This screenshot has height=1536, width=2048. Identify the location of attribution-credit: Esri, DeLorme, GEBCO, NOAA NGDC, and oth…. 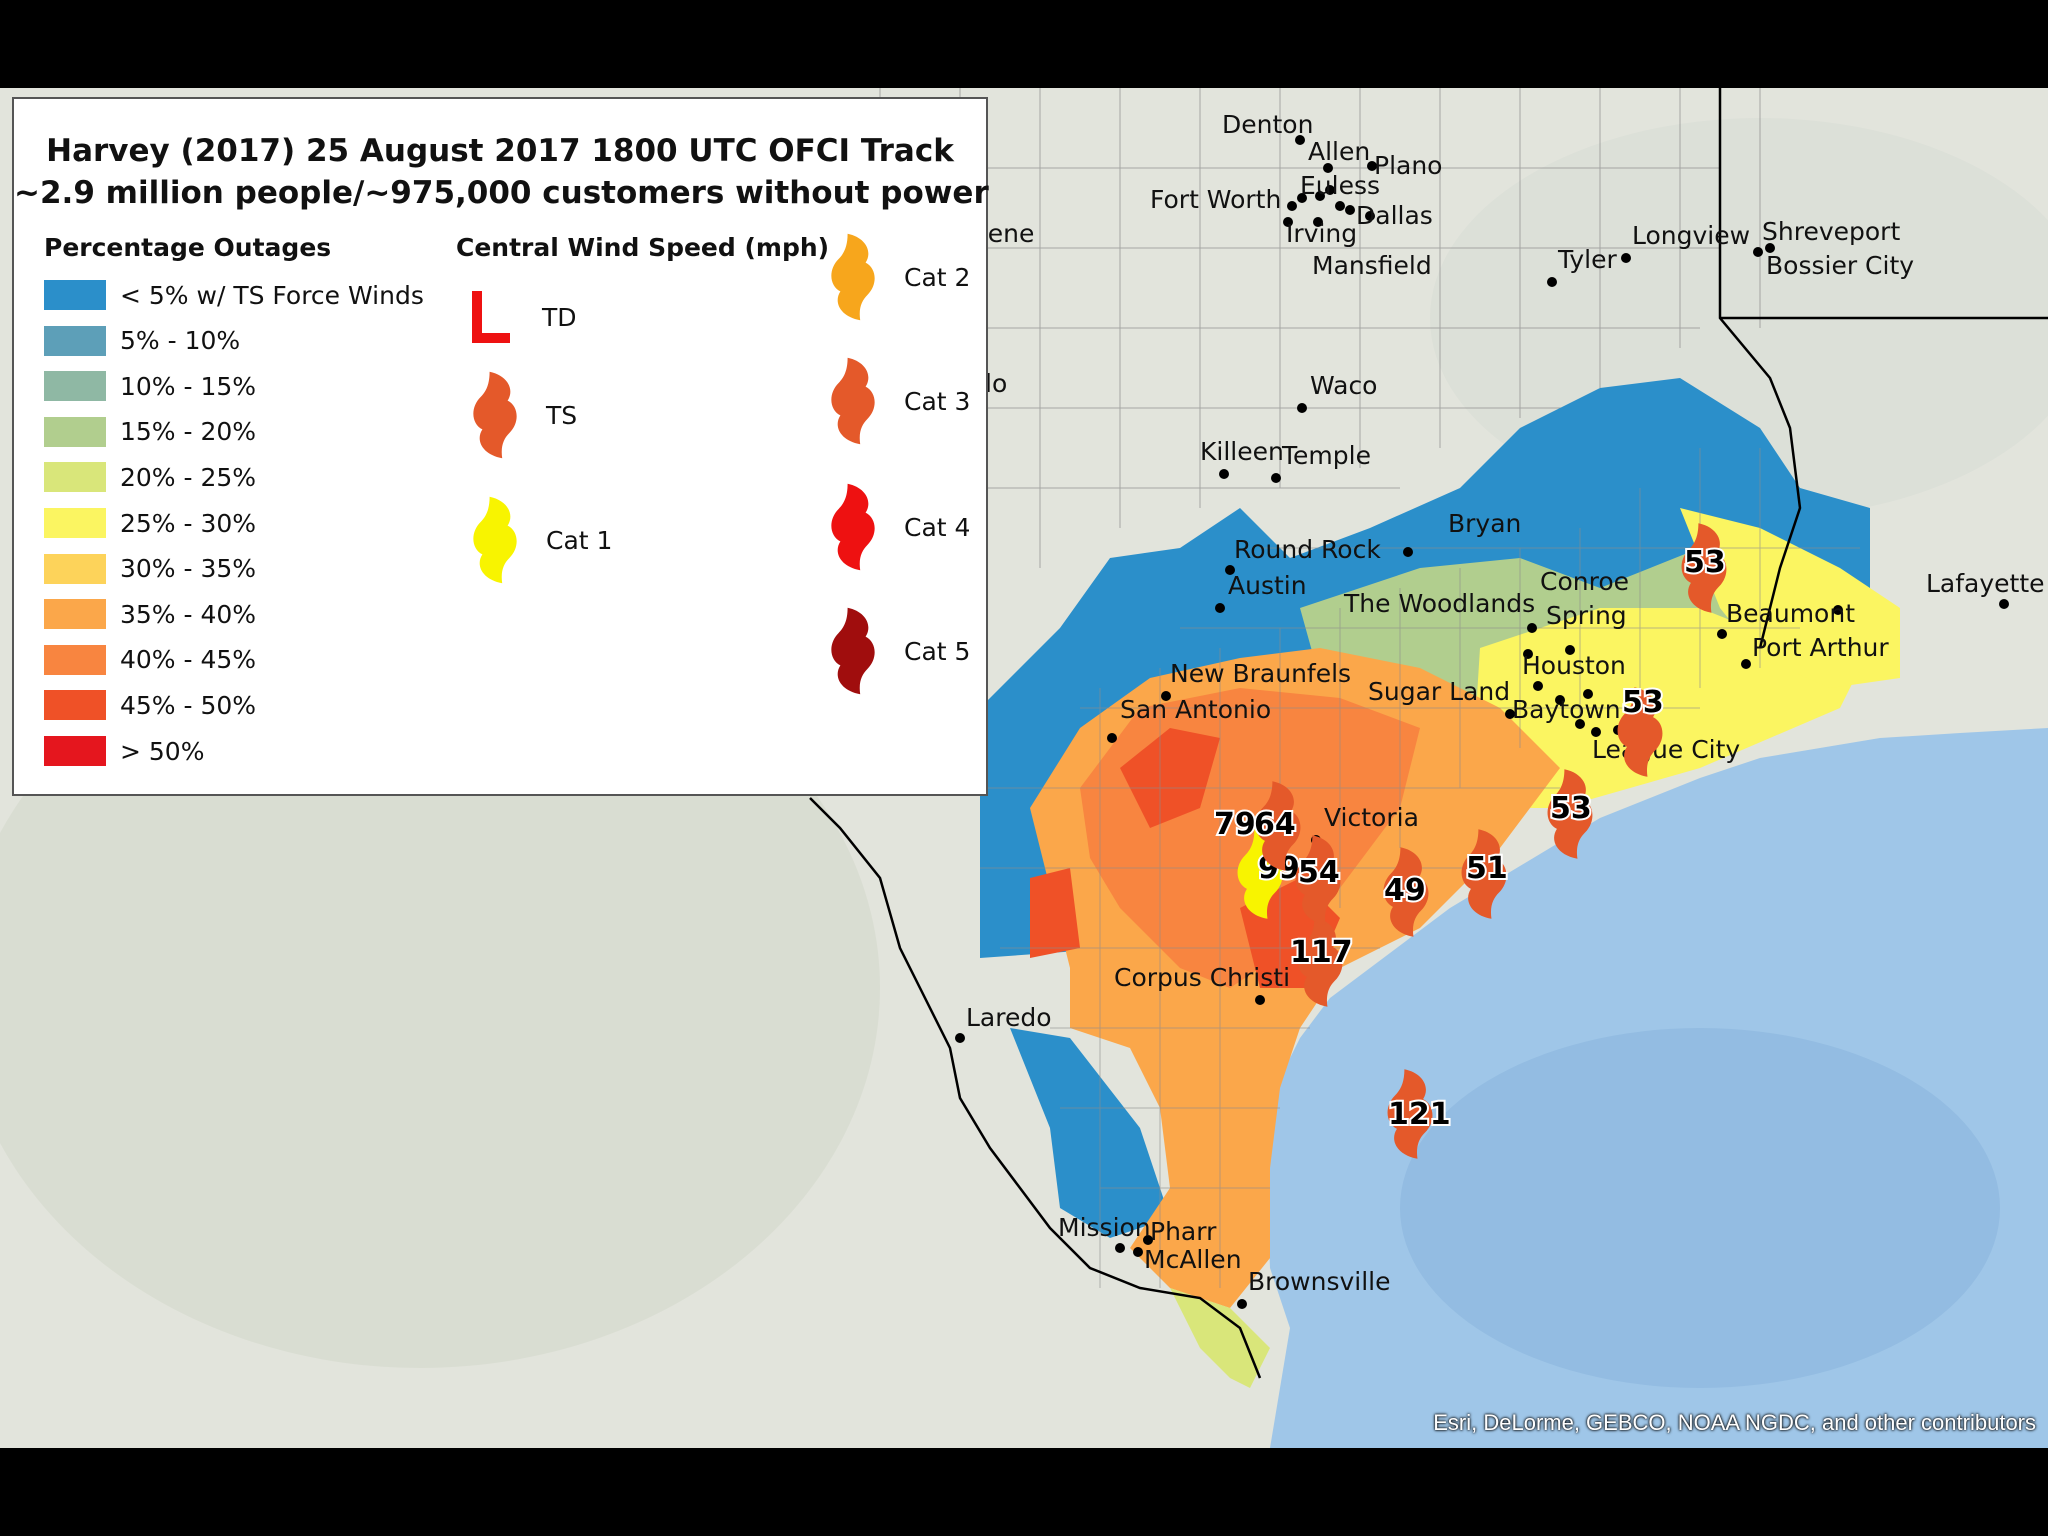
(1734, 1422).